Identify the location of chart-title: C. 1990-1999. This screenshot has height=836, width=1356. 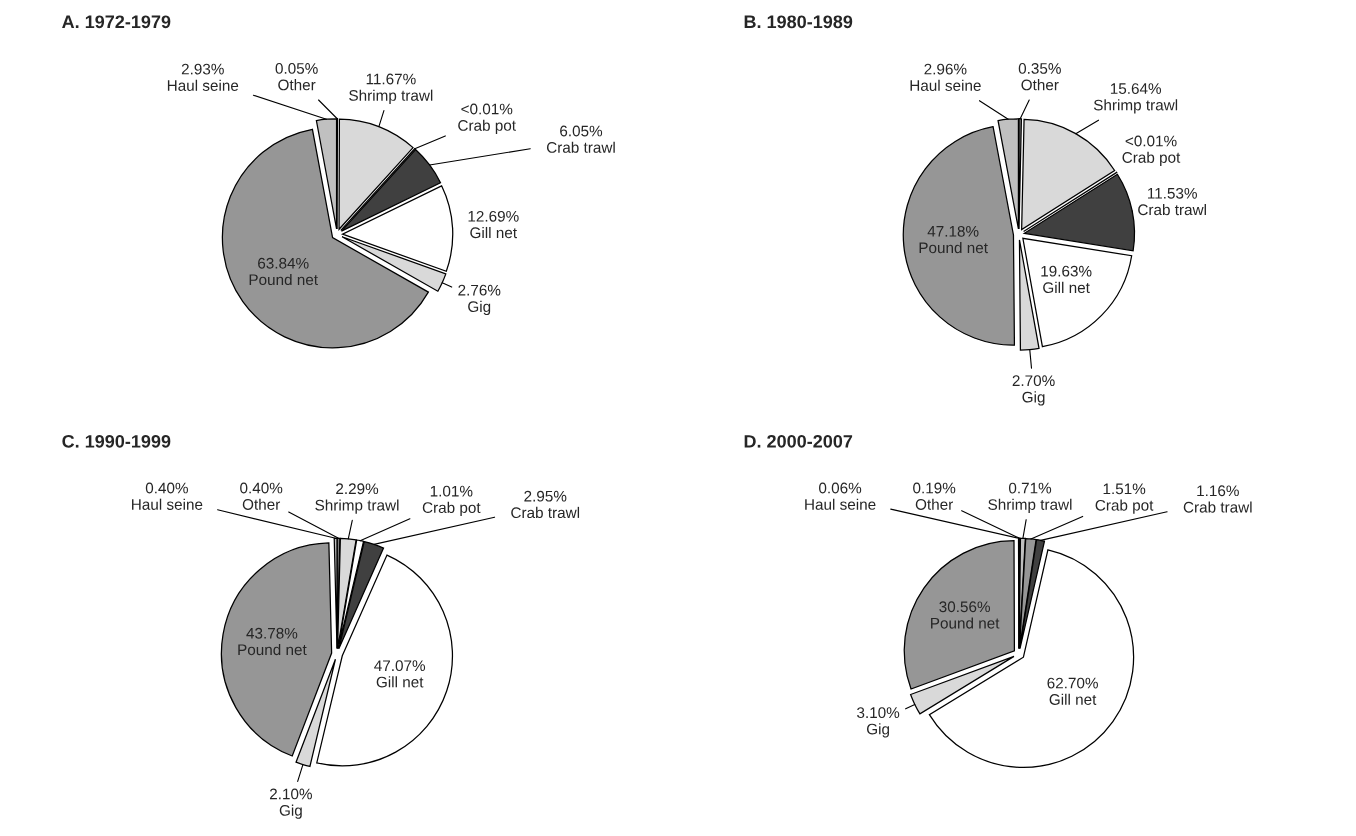
(116, 441).